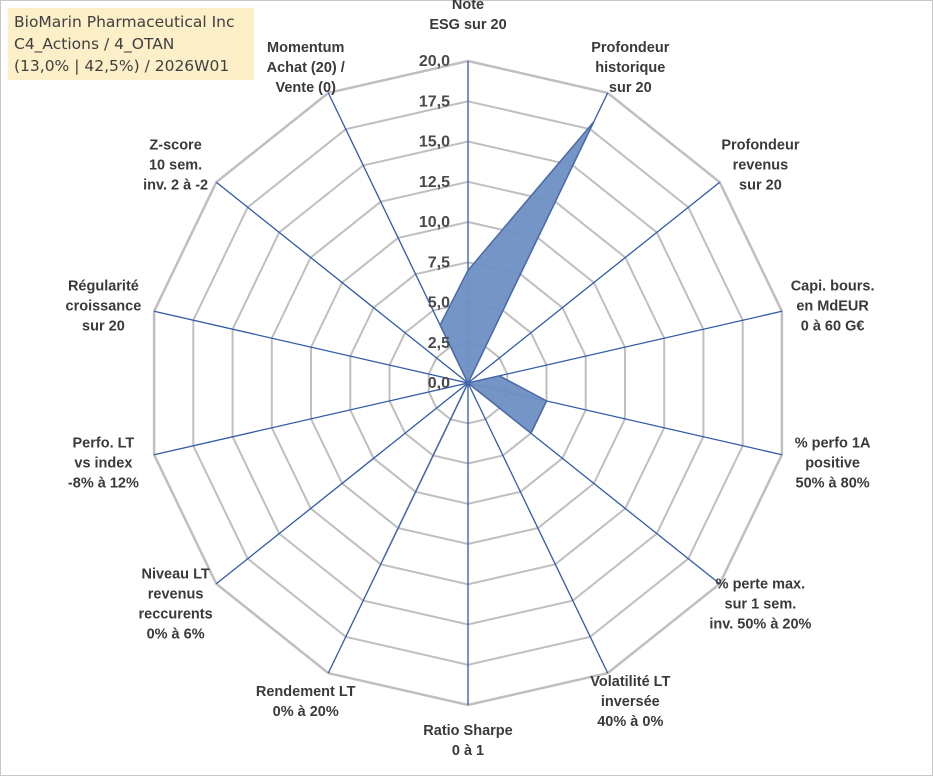 The image size is (933, 776). I want to click on axis-label-line: % perfo 1A, so click(833, 443).